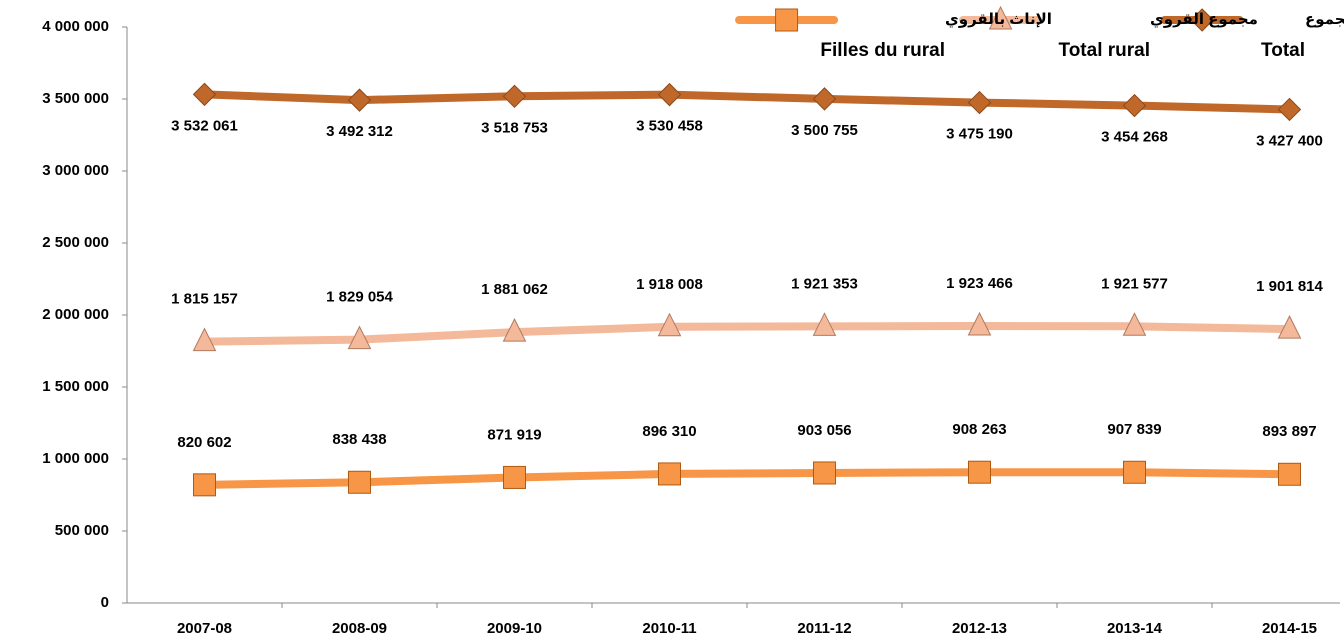 Image resolution: width=1344 pixels, height=642 pixels. What do you see at coordinates (1324, 19) in the screenshot?
I see `legend-label-ar: المجموع` at bounding box center [1324, 19].